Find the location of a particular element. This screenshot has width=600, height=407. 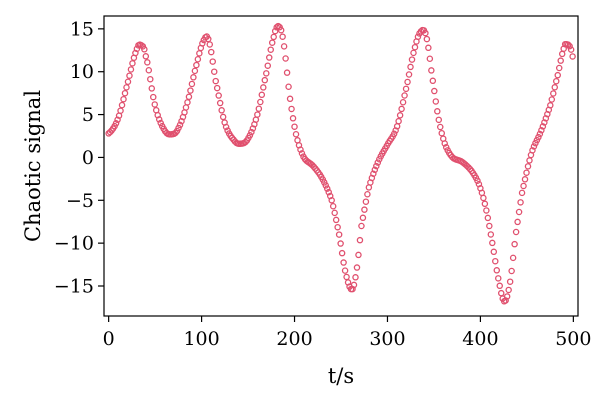

x-tick-label: 200 is located at coordinates (294, 339).